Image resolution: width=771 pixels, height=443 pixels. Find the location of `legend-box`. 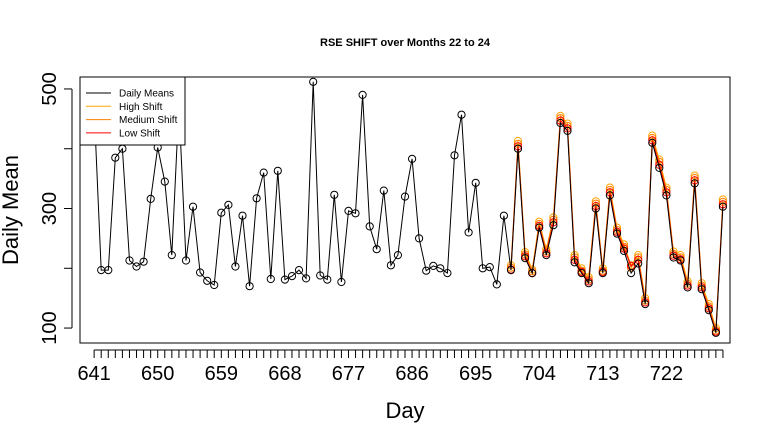

legend-box is located at coordinates (132, 111).